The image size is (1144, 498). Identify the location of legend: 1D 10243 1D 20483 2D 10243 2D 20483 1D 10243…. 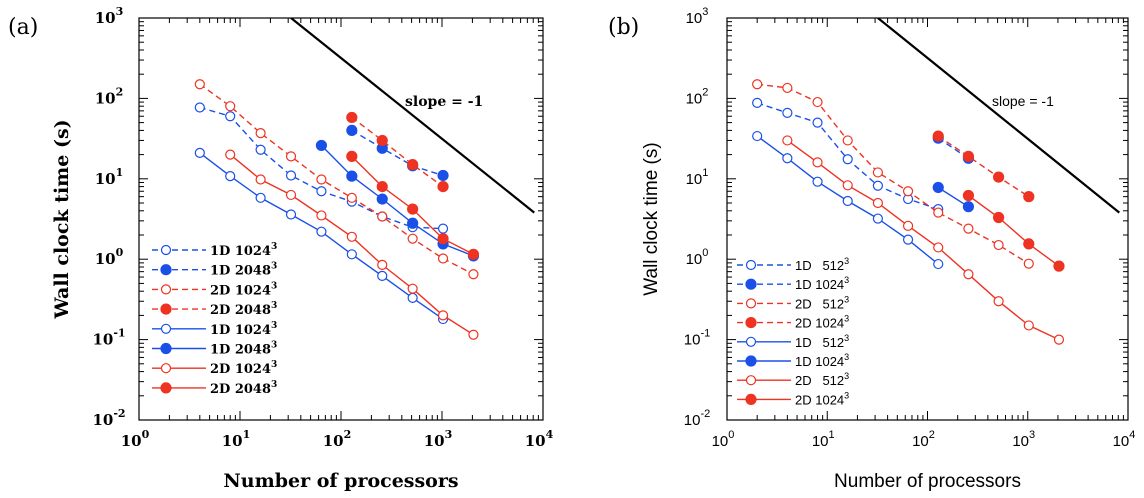
(214, 319).